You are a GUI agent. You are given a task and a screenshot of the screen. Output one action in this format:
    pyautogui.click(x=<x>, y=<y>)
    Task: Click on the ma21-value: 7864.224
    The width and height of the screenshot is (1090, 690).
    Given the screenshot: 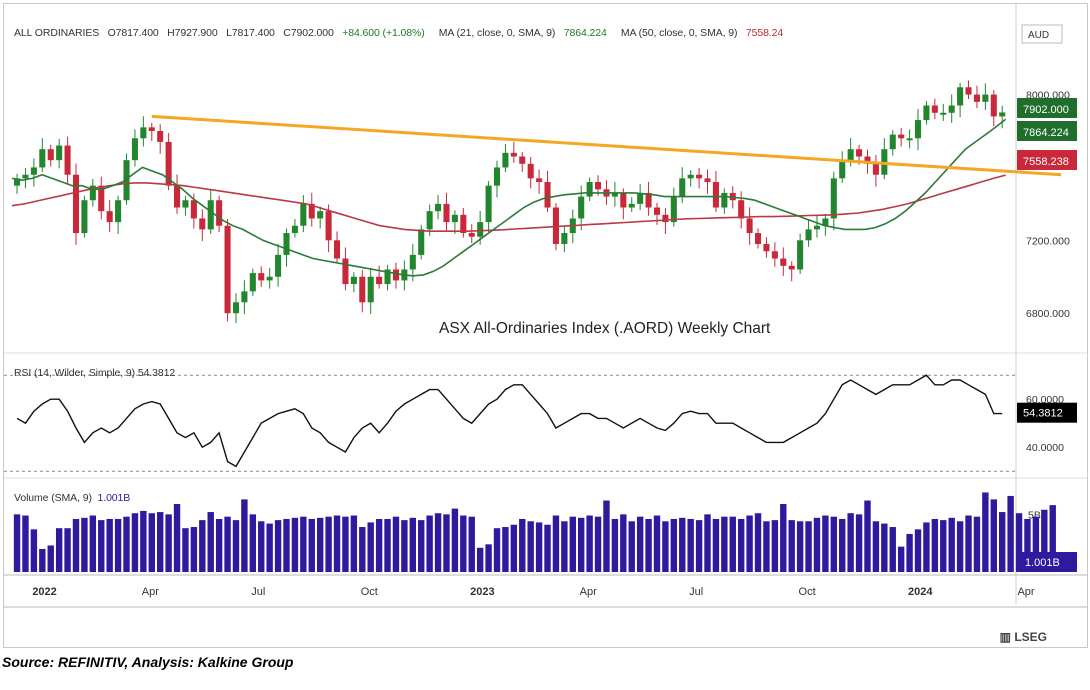 What is the action you would take?
    pyautogui.click(x=585, y=33)
    